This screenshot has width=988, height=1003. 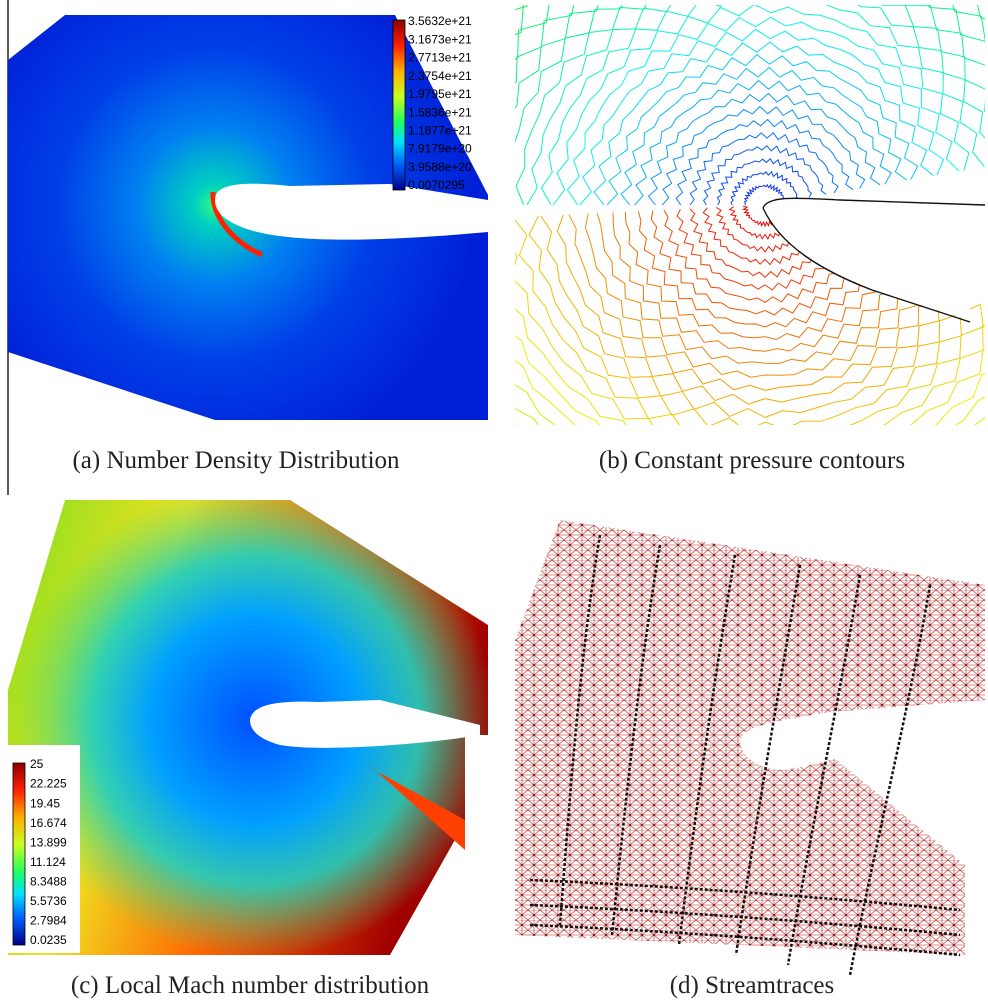 I want to click on colorbar-label: 0.0070295, so click(x=436, y=185).